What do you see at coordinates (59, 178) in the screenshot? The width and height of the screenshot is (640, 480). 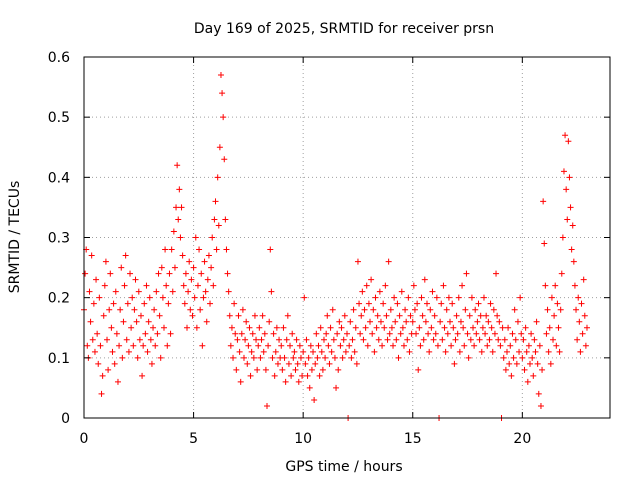 I see `y-tick-label: 0.4` at bounding box center [59, 178].